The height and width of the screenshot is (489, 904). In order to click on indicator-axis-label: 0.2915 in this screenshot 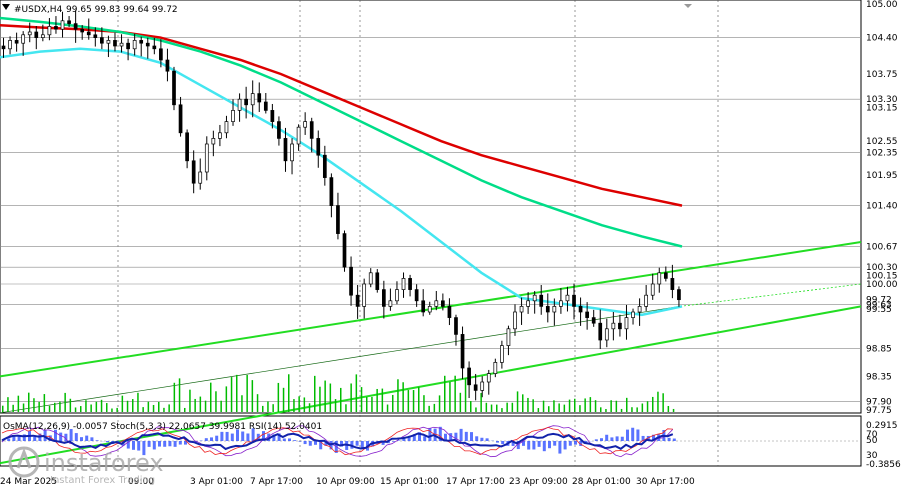, I will do `click(882, 426)`.